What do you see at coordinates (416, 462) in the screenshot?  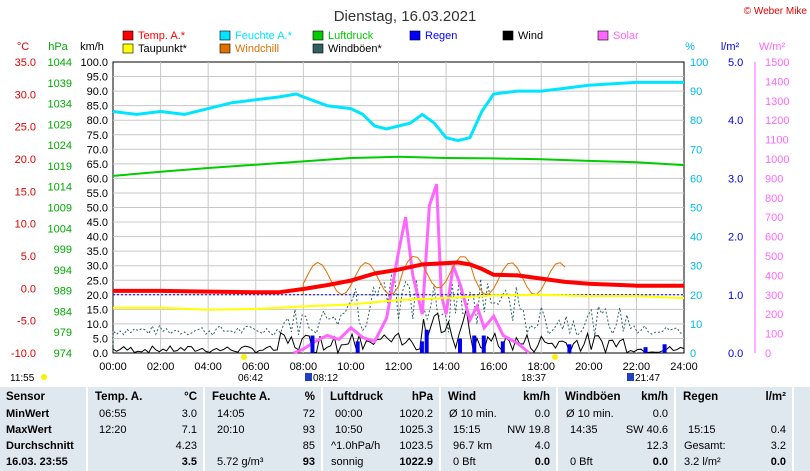 I see `press-current-value: 1022.9` at bounding box center [416, 462].